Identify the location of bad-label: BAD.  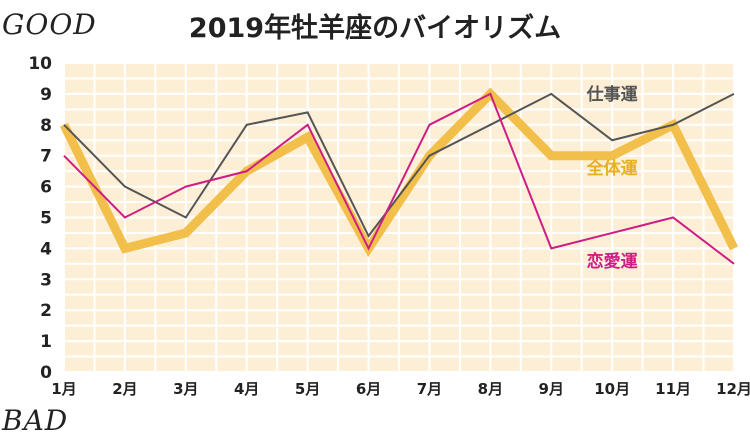
(35, 420).